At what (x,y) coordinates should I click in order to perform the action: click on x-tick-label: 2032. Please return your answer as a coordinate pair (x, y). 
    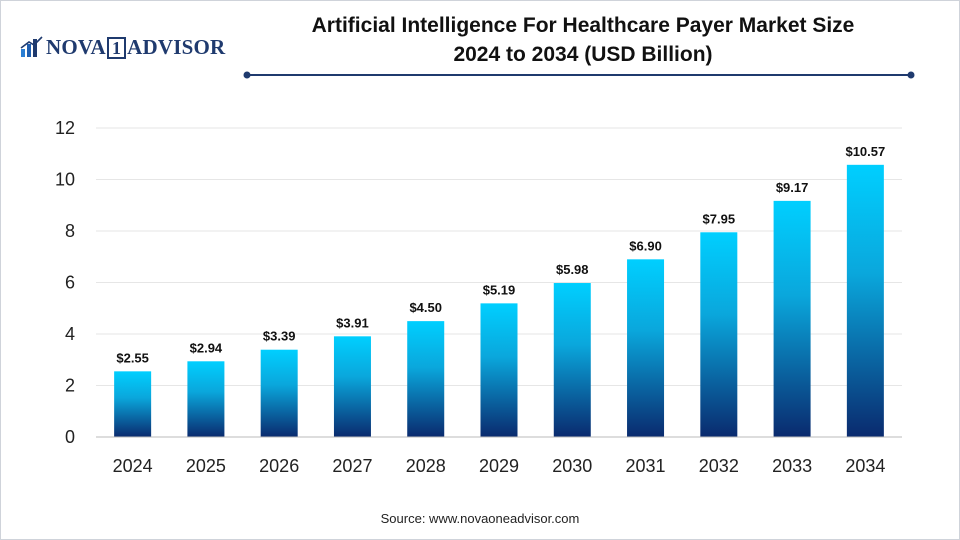
    Looking at the image, I should click on (719, 466).